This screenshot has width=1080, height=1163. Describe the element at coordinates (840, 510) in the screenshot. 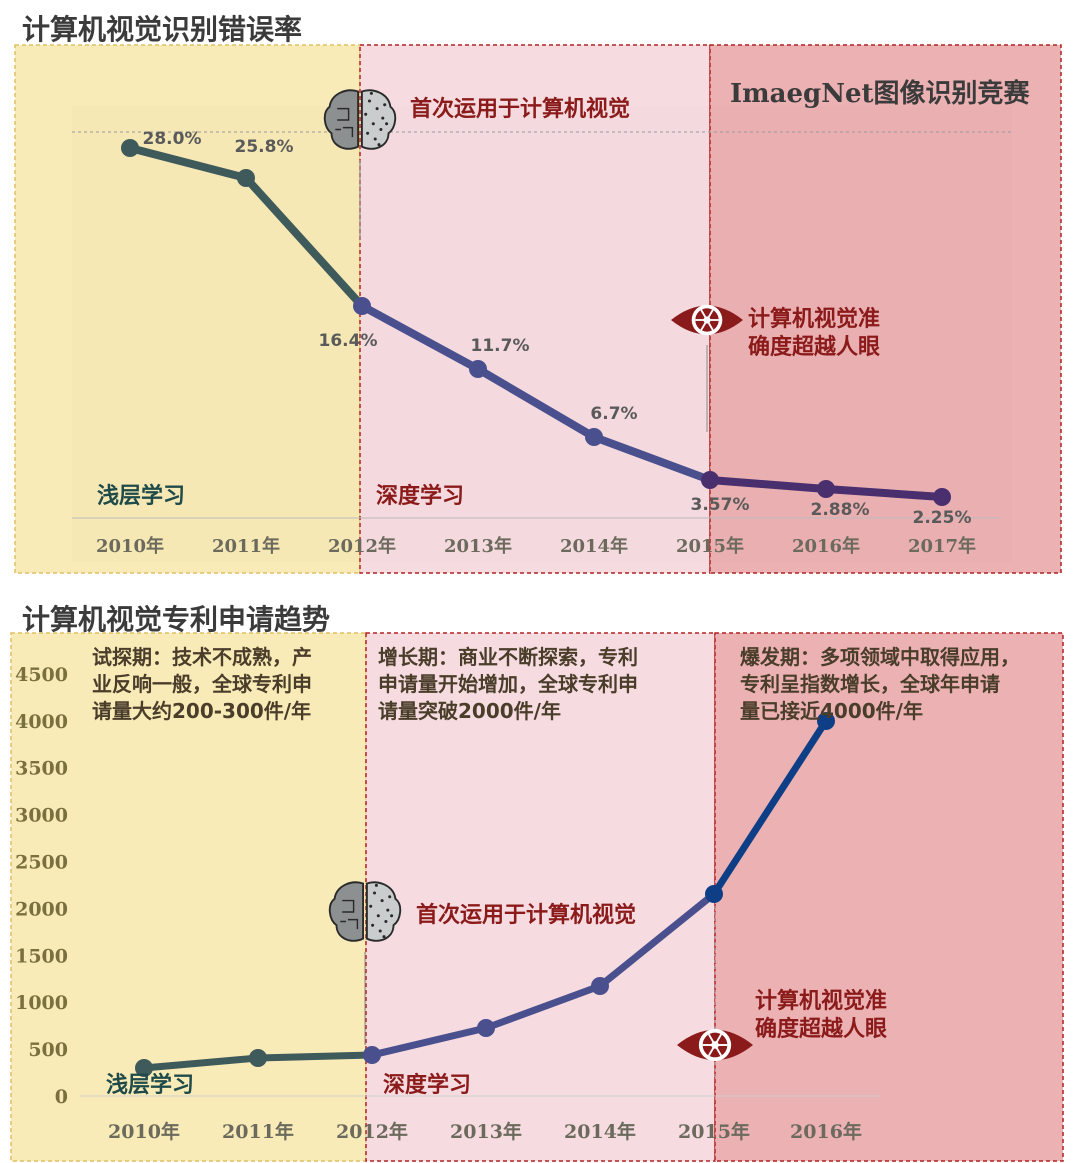

I see `chart-1-data-label-6: 2.88%` at that location.